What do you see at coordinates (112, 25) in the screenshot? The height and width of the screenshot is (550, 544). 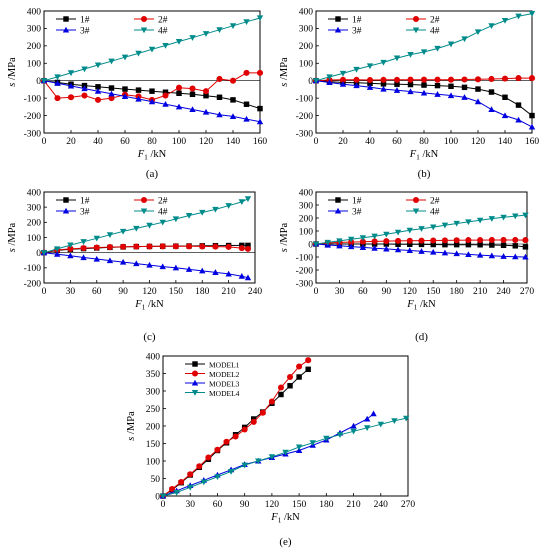 I see `legend: 1# 2# 3# 4#` at bounding box center [112, 25].